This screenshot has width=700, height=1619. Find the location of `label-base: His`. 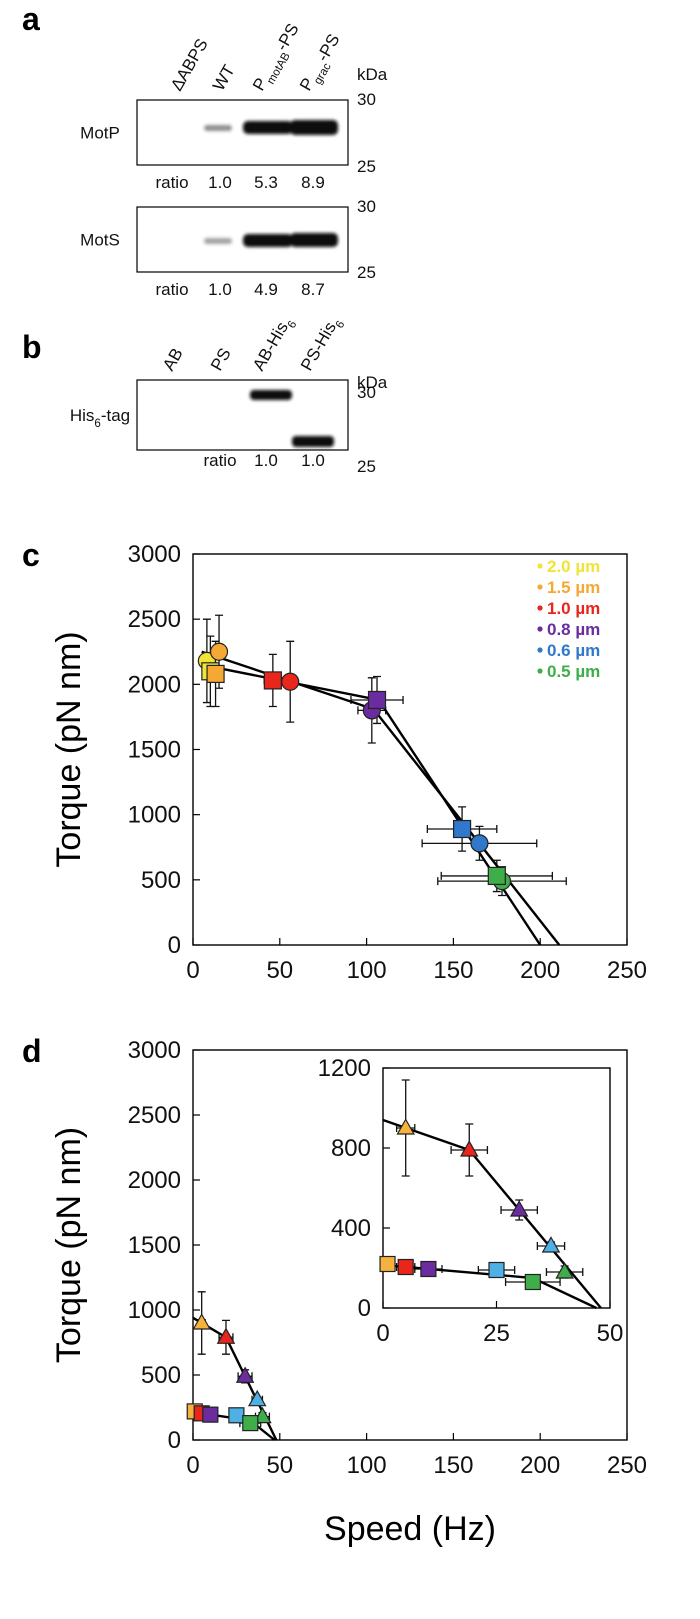

label-base: His is located at coordinates (82, 415).